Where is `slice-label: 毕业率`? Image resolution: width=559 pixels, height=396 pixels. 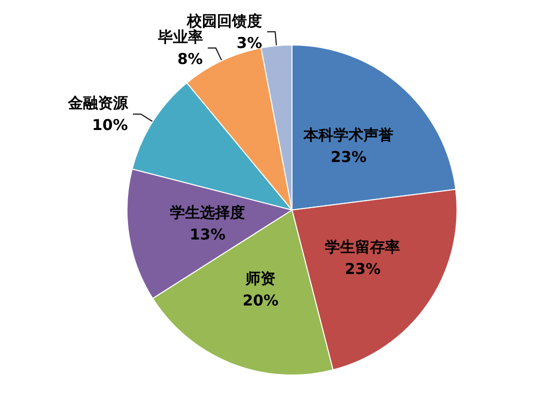
slice-label: 毕业率 is located at coordinates (179, 37).